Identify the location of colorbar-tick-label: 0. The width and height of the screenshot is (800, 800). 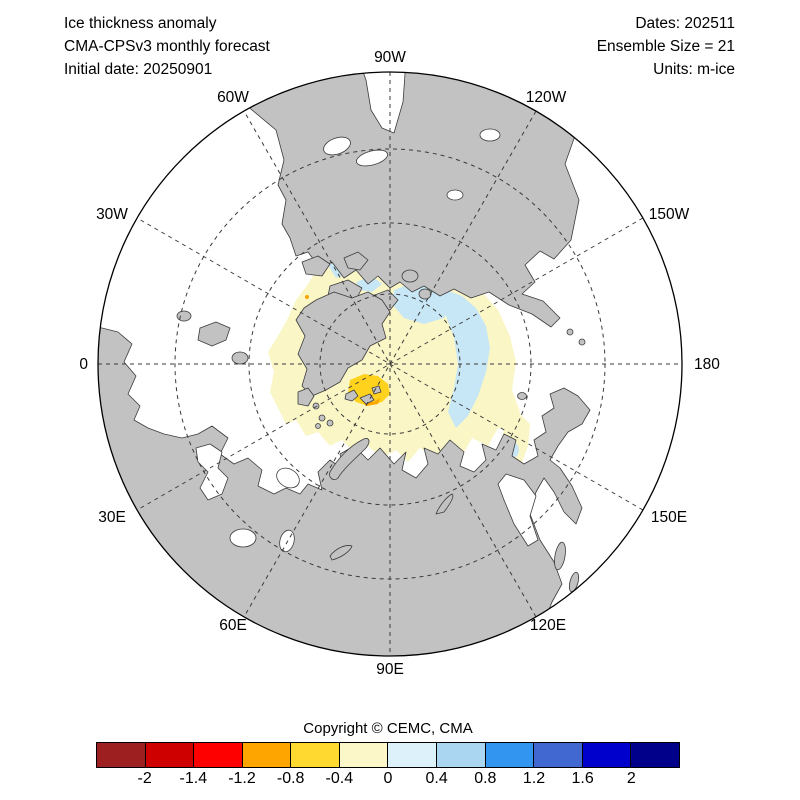
(388, 778).